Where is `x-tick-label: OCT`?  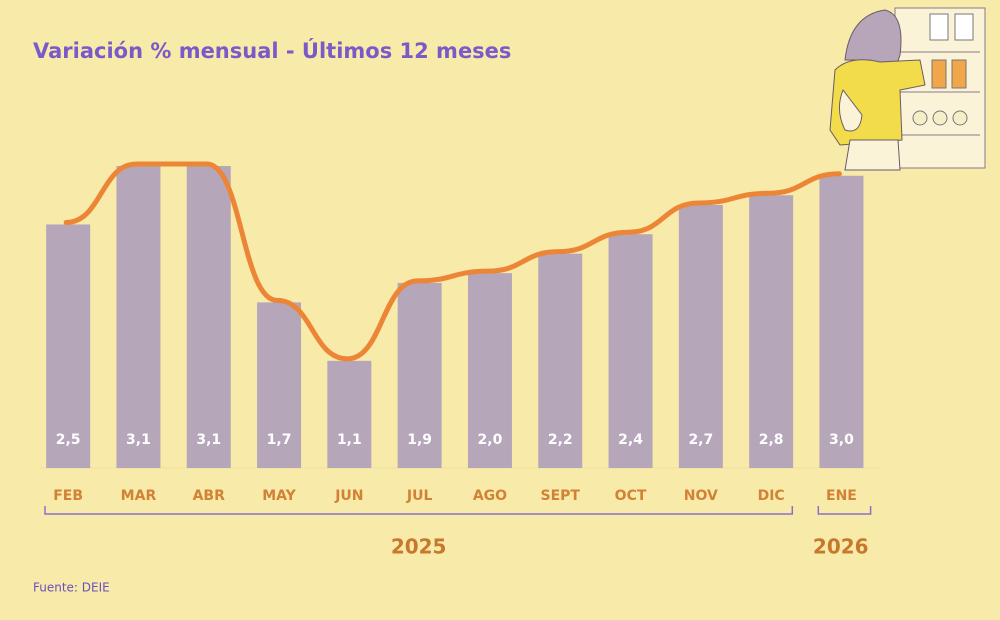
x-tick-label: OCT is located at coordinates (631, 496).